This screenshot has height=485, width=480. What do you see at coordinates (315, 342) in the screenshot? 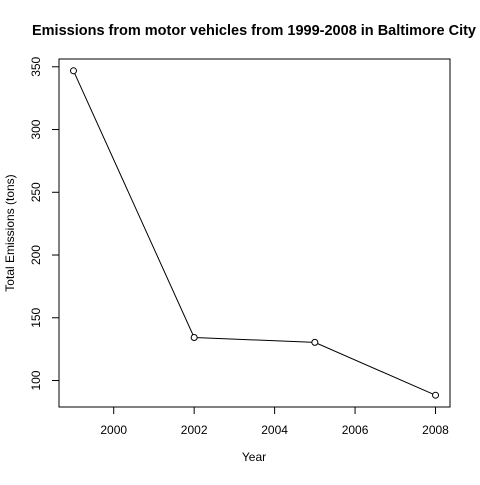
I see `data-point-2005` at bounding box center [315, 342].